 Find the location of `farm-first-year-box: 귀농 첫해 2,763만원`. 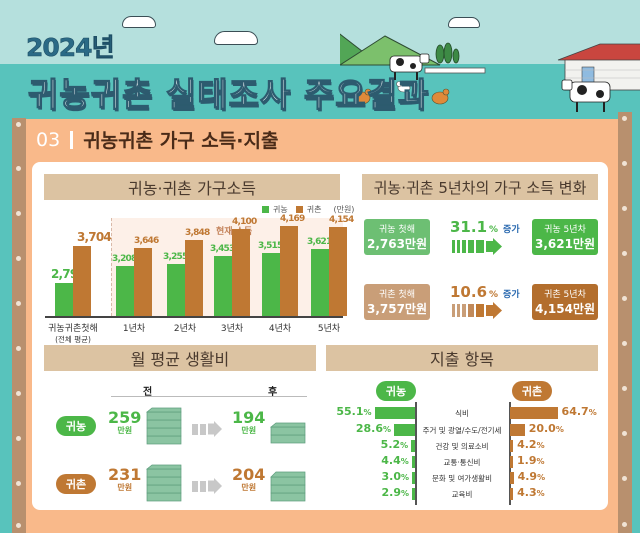

farm-first-year-box: 귀농 첫해 2,763만원 is located at coordinates (397, 237).